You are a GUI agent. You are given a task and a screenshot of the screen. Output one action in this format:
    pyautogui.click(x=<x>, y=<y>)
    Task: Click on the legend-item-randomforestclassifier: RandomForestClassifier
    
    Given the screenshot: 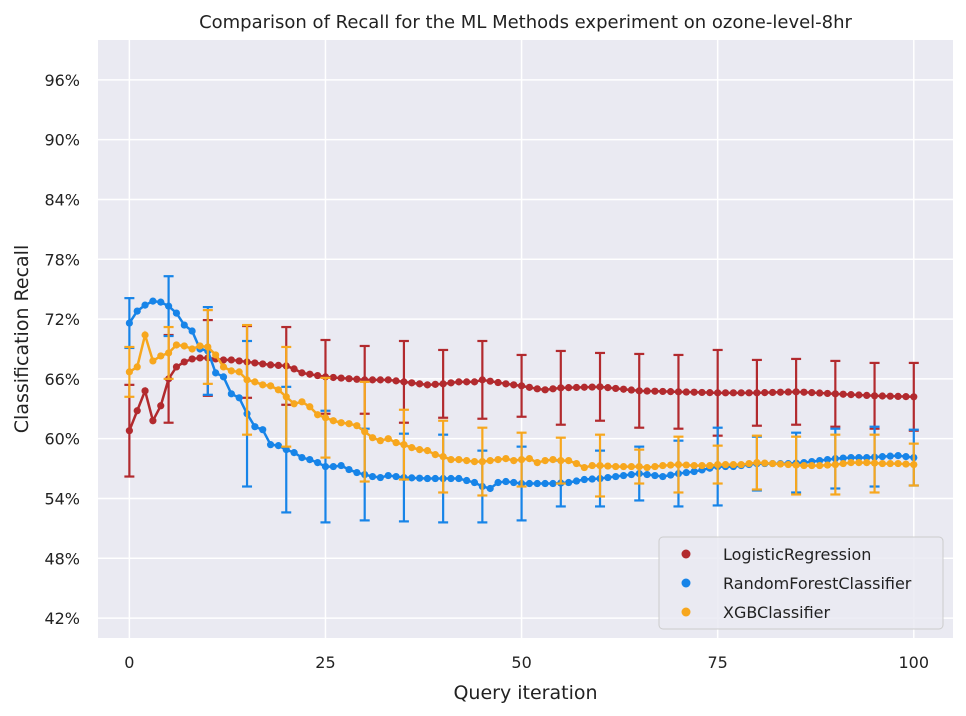 What is the action you would take?
    pyautogui.click(x=796, y=583)
    